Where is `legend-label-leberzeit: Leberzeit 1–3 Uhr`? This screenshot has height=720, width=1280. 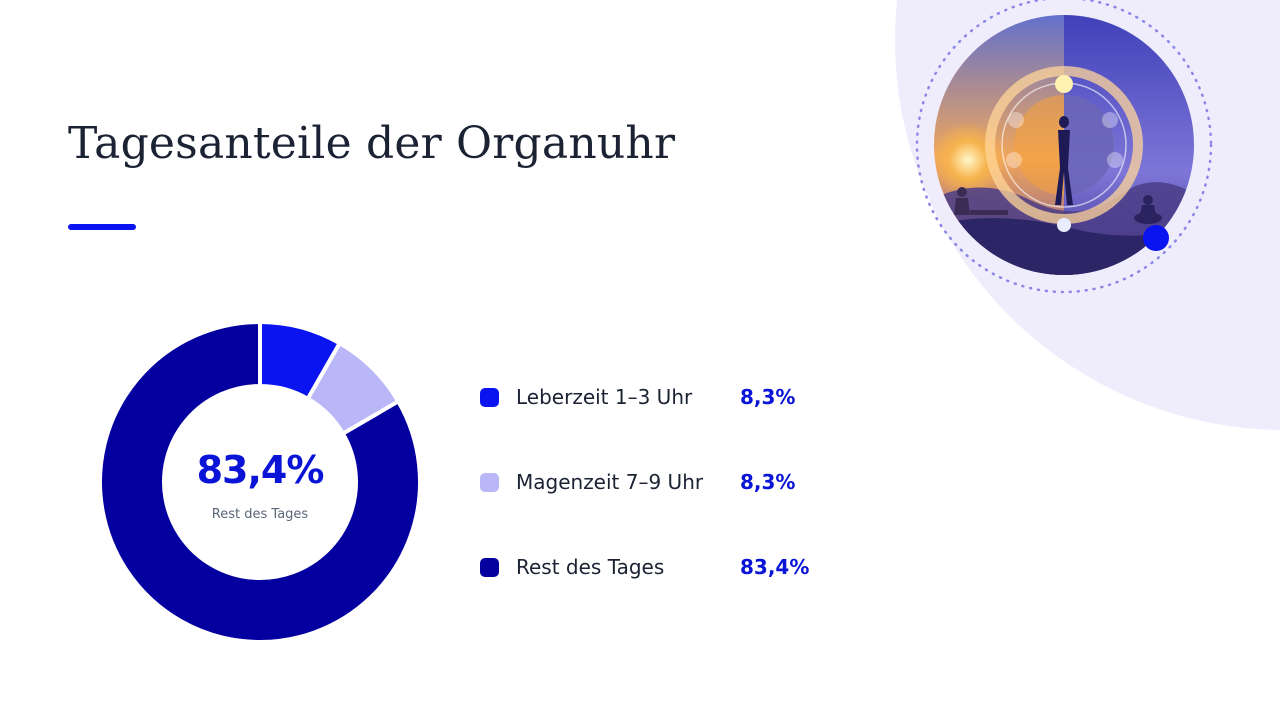 legend-label-leberzeit: Leberzeit 1–3 Uhr is located at coordinates (604, 397).